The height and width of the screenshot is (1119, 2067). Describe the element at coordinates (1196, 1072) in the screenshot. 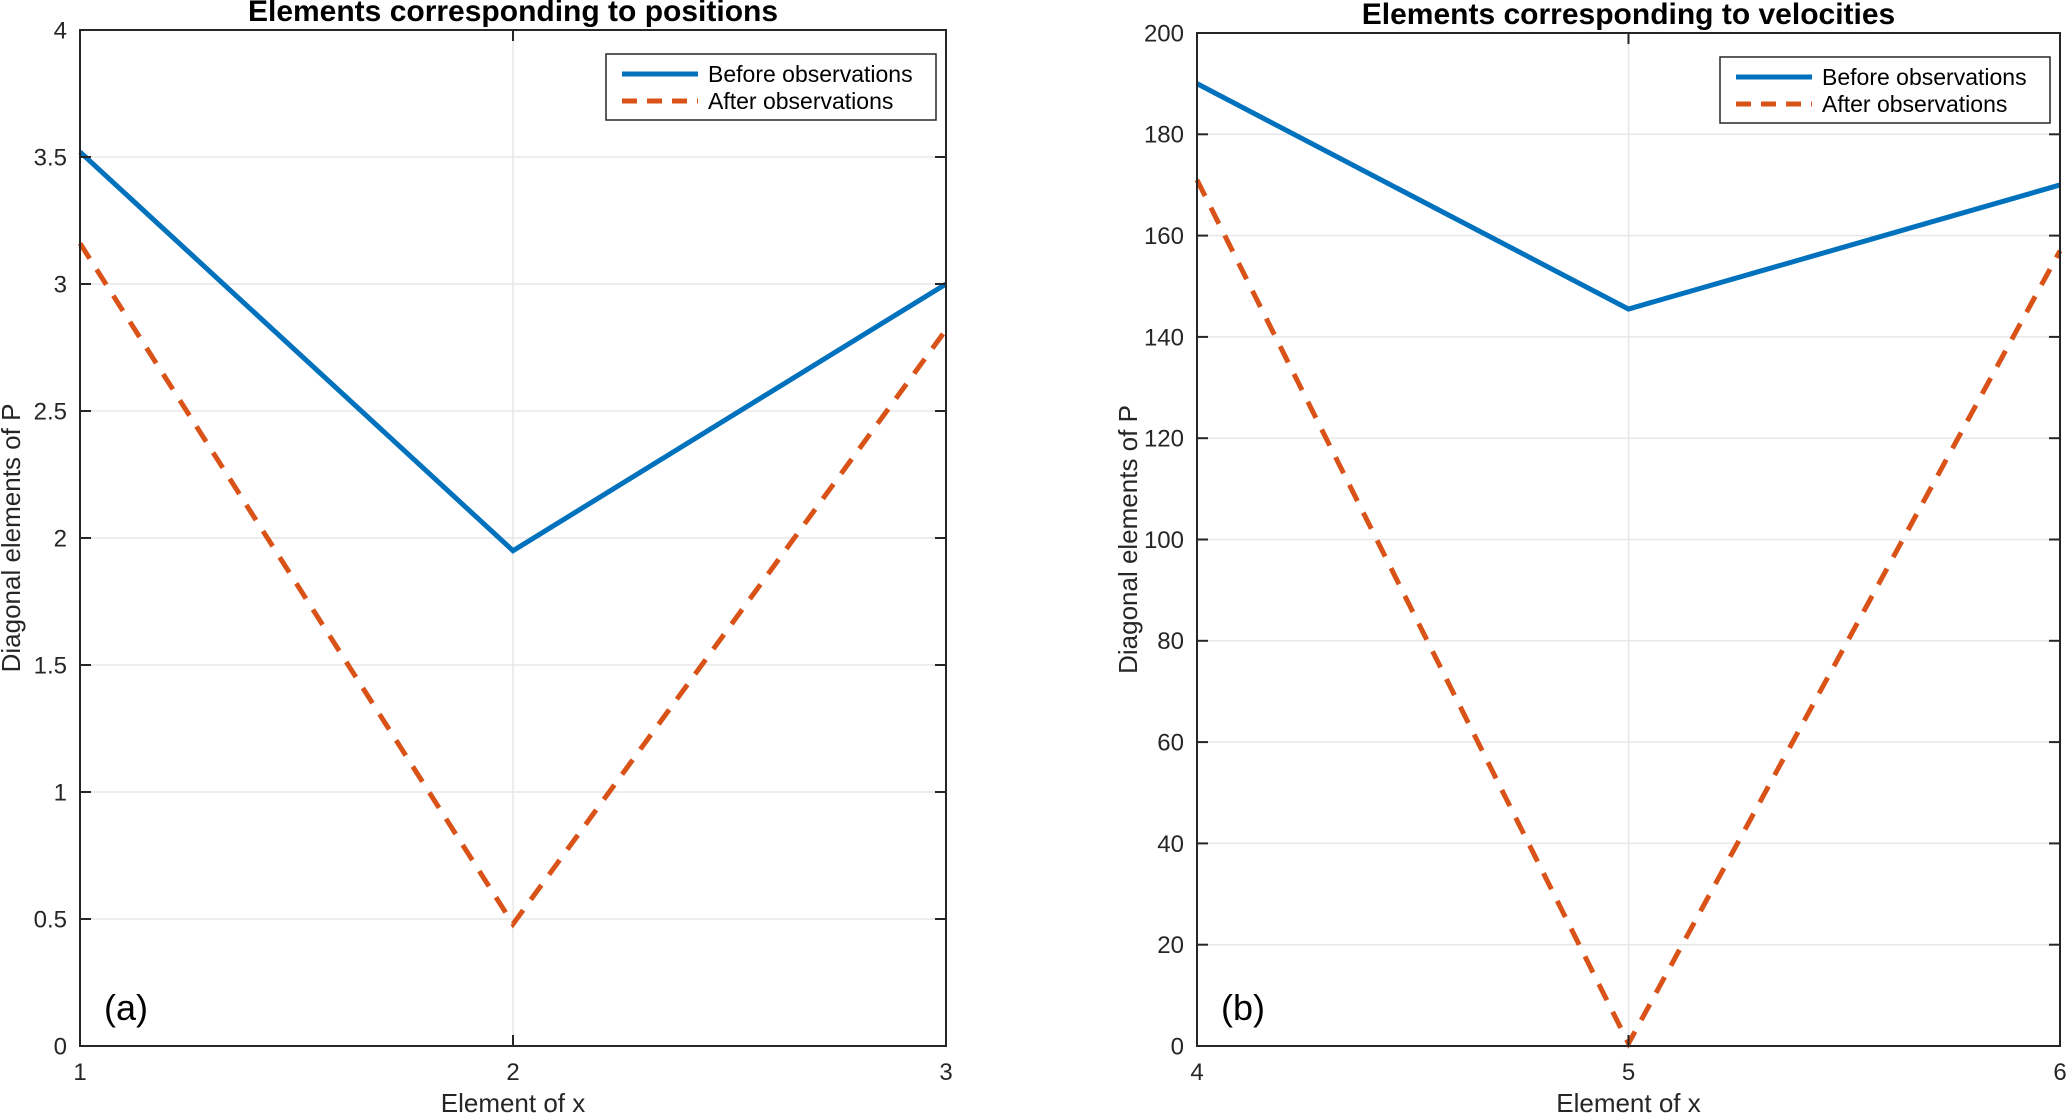

I see `x-tick-label: 4` at that location.